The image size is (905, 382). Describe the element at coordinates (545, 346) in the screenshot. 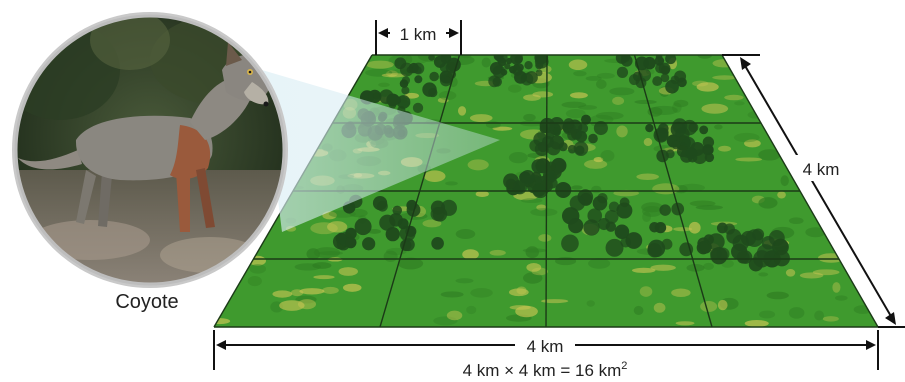

I see `bottom-length-label: 4 km` at that location.